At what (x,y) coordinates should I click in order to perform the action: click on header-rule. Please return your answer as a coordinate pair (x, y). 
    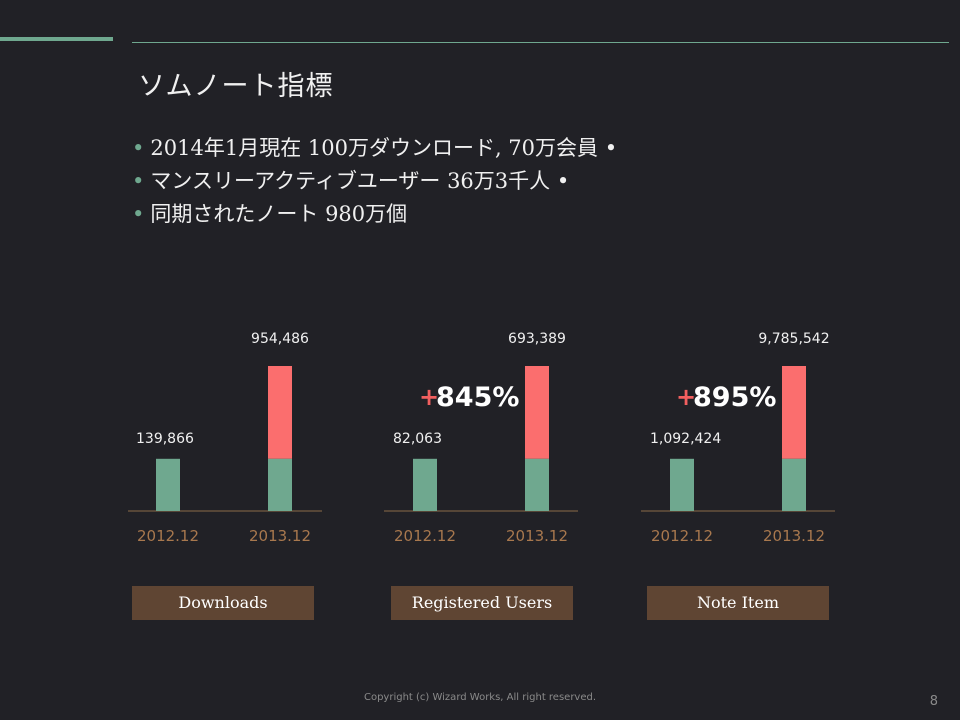
    Looking at the image, I should click on (540, 42).